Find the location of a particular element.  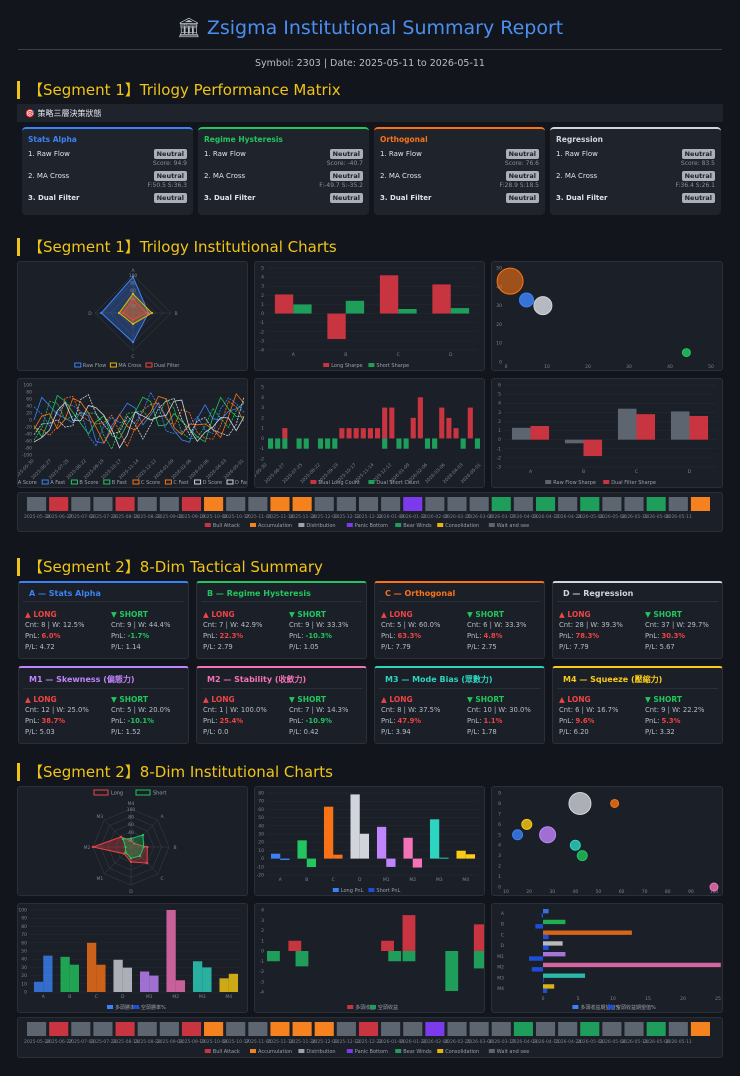

legend-label: Long is located at coordinates (117, 794).